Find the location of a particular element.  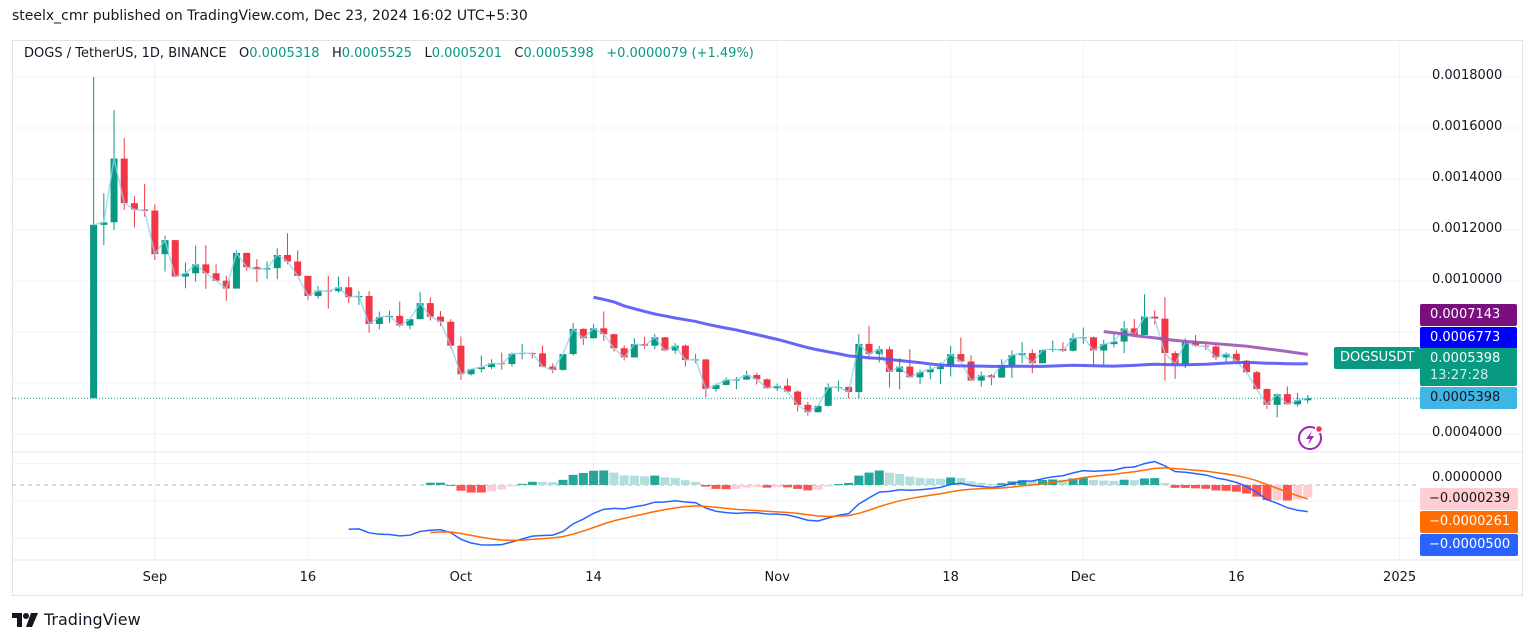

sma100-price-label: 0.0007143 is located at coordinates (1468, 315).